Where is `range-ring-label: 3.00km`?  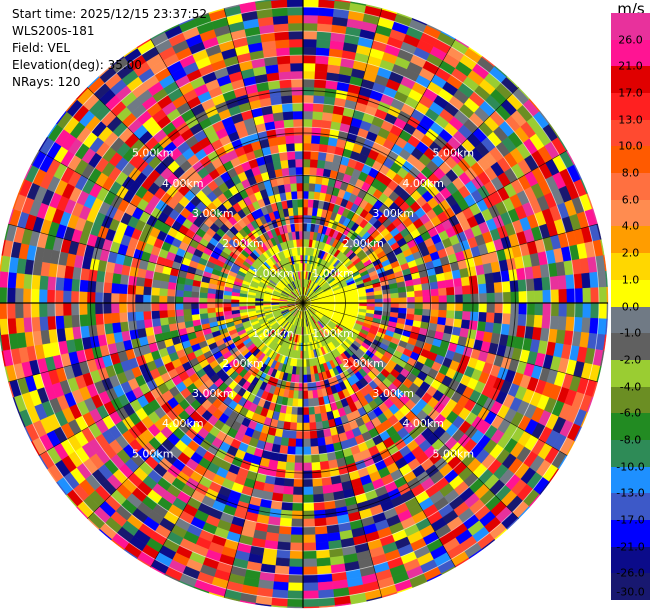 range-ring-label: 3.00km is located at coordinates (393, 213).